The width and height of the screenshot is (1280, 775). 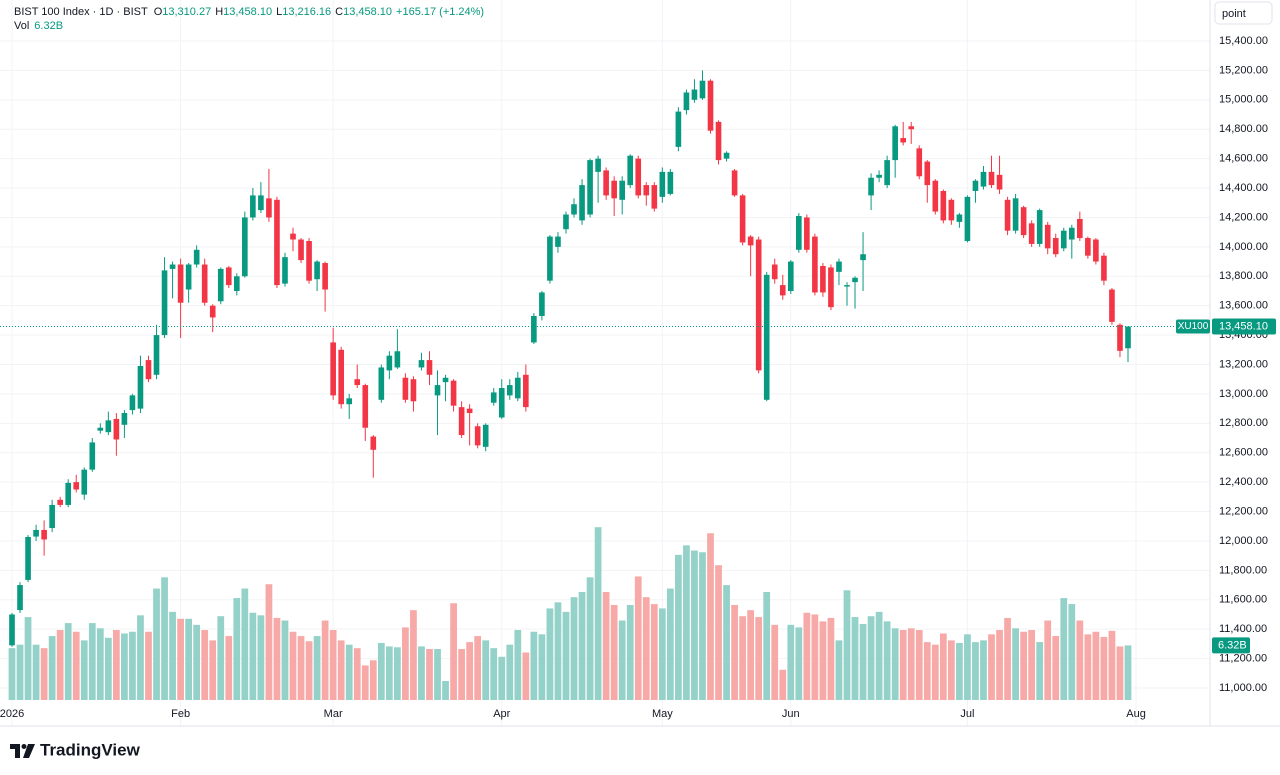 What do you see at coordinates (1234, 14) in the screenshot?
I see `scale-button-label: point` at bounding box center [1234, 14].